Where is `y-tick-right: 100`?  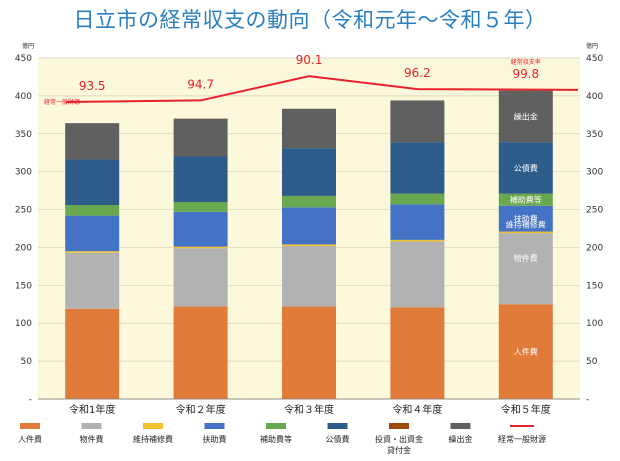
y-tick-right: 100 is located at coordinates (594, 324).